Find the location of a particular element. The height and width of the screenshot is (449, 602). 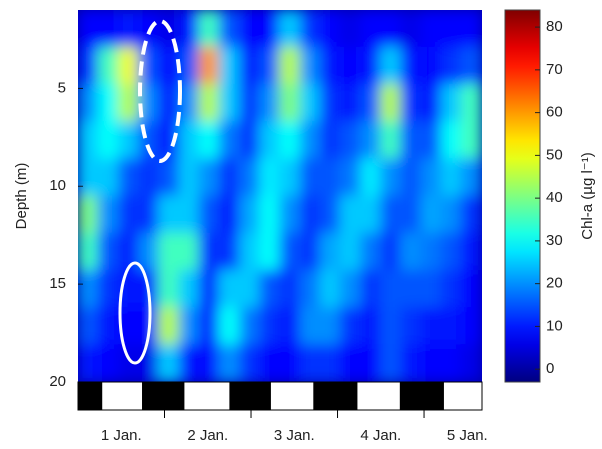

x-tick-label: 3 Jan. is located at coordinates (294, 435).